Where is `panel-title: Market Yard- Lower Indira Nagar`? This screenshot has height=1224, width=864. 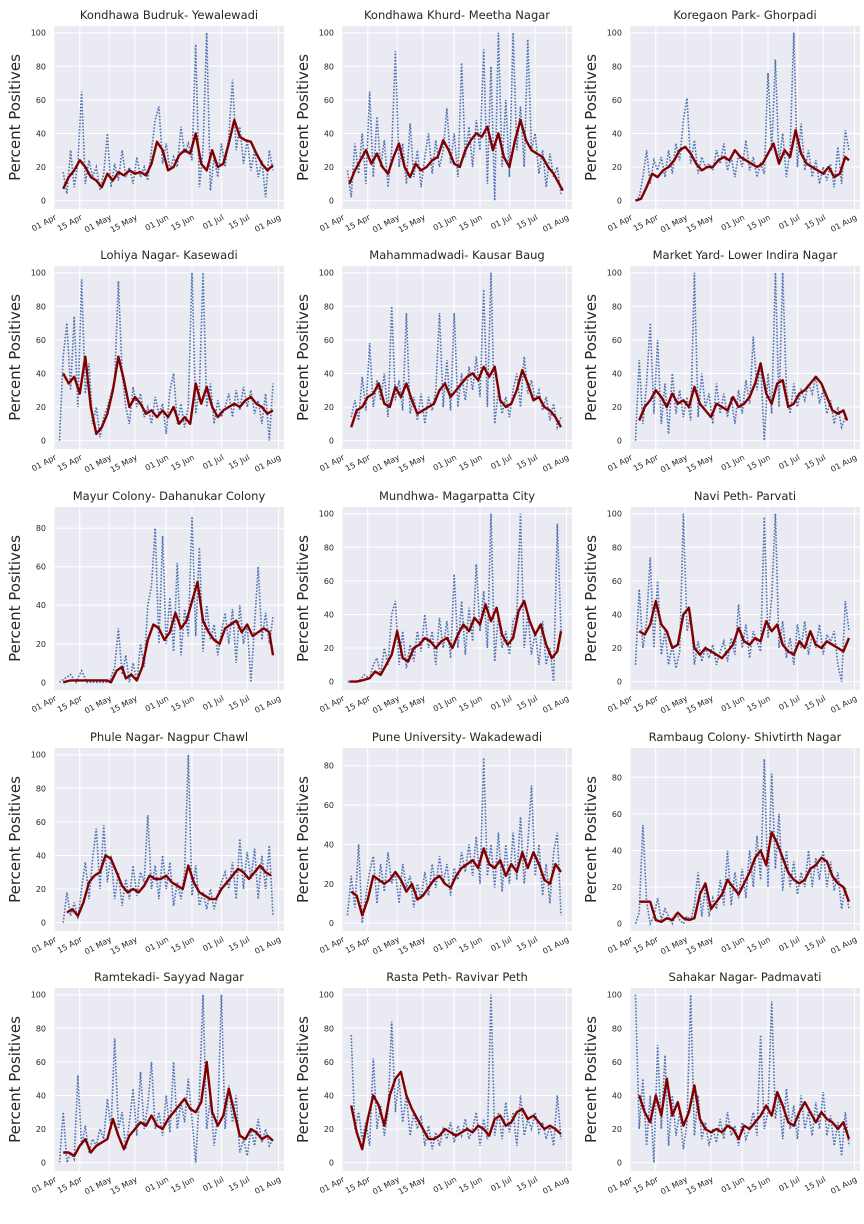 panel-title: Market Yard- Lower Indira Nagar is located at coordinates (745, 255).